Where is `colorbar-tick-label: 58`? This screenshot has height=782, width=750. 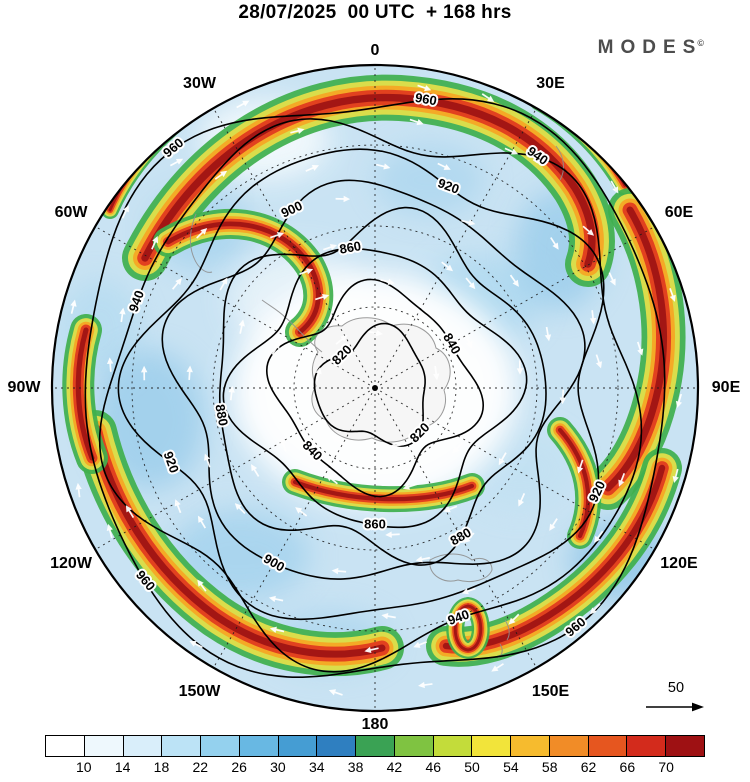
colorbar-tick-label: 58 is located at coordinates (549, 767).